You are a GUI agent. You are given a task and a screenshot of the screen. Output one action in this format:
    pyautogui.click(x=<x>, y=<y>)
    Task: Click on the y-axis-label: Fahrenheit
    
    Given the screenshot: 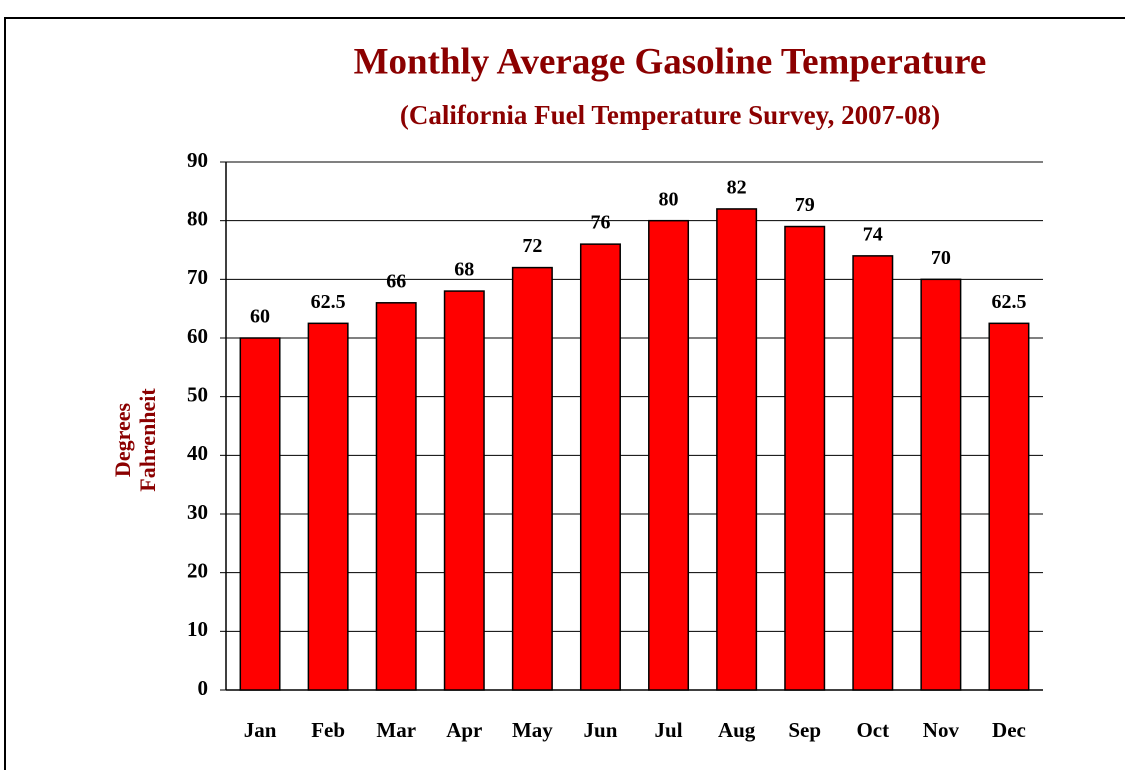 What is the action you would take?
    pyautogui.click(x=147, y=440)
    